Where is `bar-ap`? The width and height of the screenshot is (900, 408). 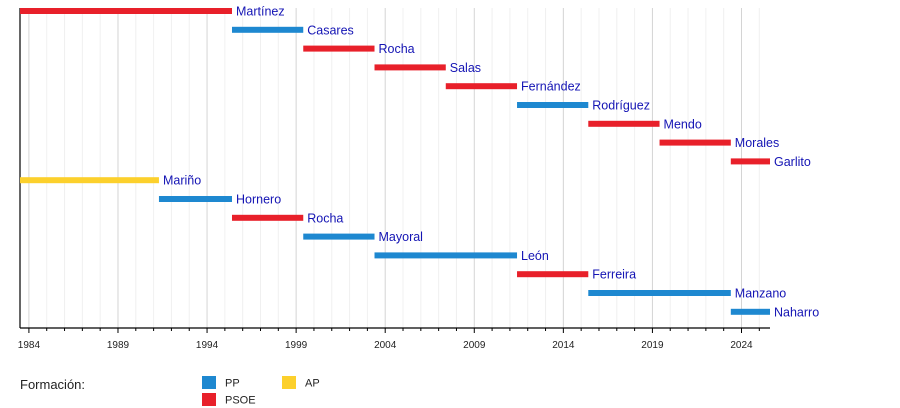
bar-ap is located at coordinates (89, 180).